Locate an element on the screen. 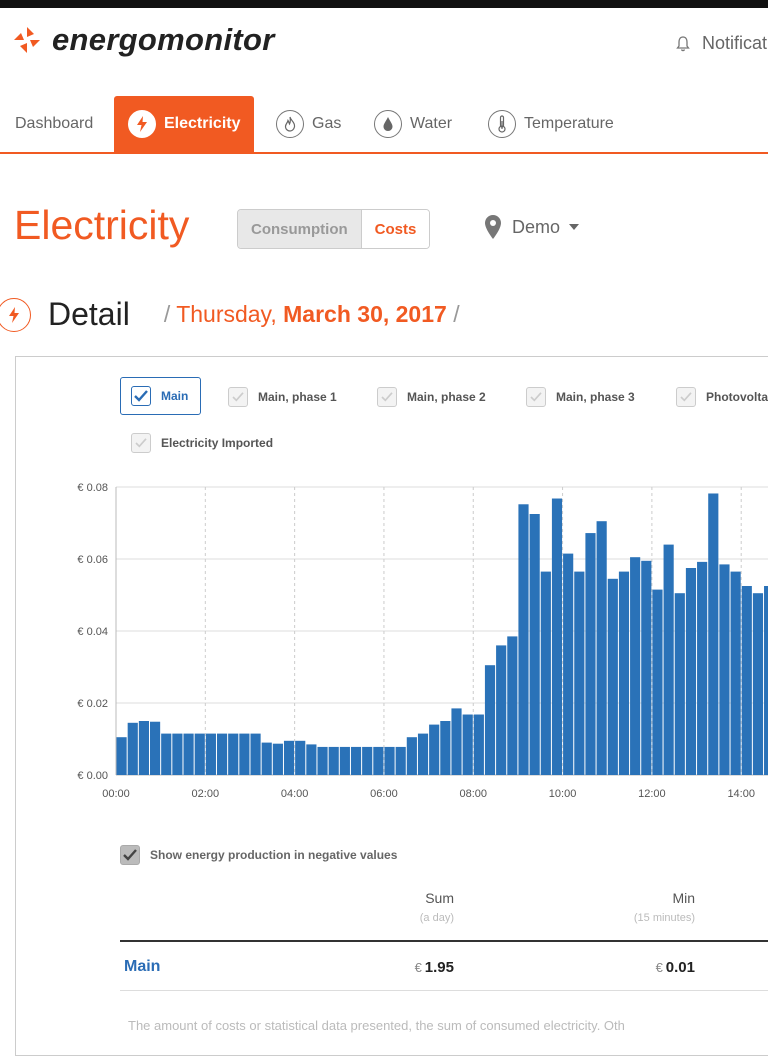 Image resolution: width=768 pixels, height=1056 pixels. bell-icon is located at coordinates (683, 43).